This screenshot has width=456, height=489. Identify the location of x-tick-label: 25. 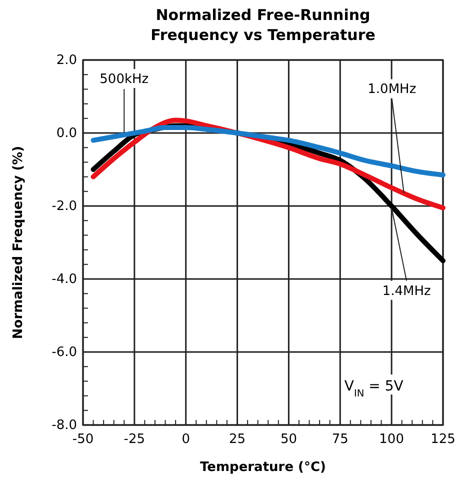
(237, 439).